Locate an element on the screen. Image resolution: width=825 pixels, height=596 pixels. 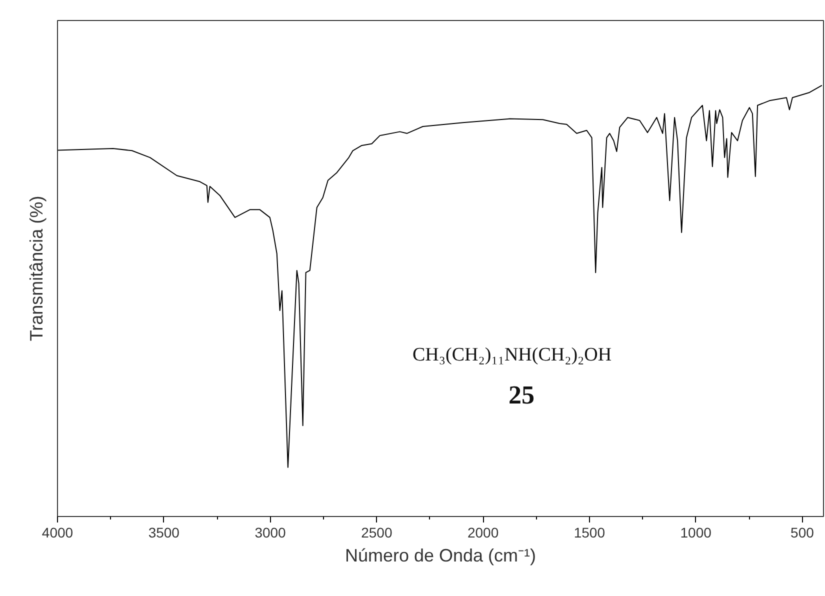
x-tick-label: 2000 is located at coordinates (483, 532).